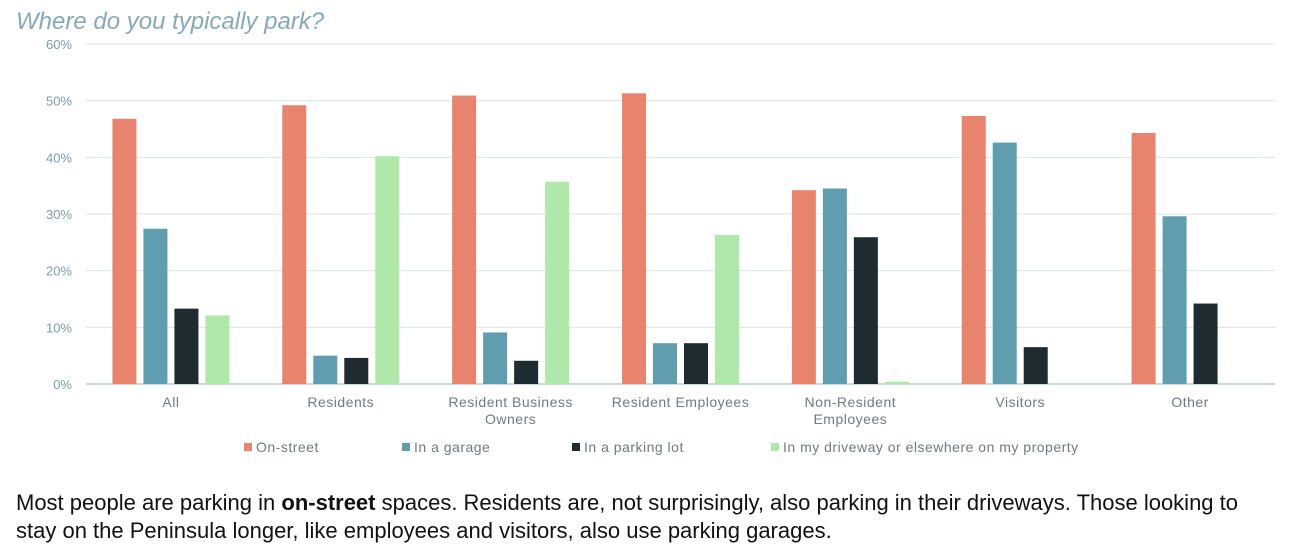 The image size is (1295, 560). What do you see at coordinates (170, 402) in the screenshot?
I see `x-tick-label: All` at bounding box center [170, 402].